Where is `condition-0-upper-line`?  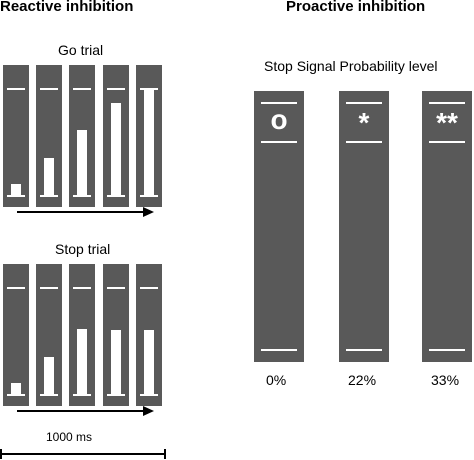
condition-0-upper-line is located at coordinates (279, 142).